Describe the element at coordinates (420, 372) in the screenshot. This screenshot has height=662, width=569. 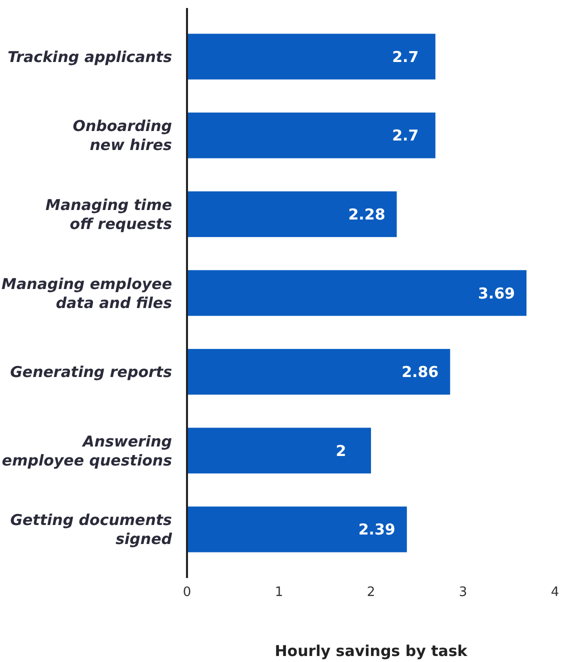
I see `data-label: 2.86` at that location.